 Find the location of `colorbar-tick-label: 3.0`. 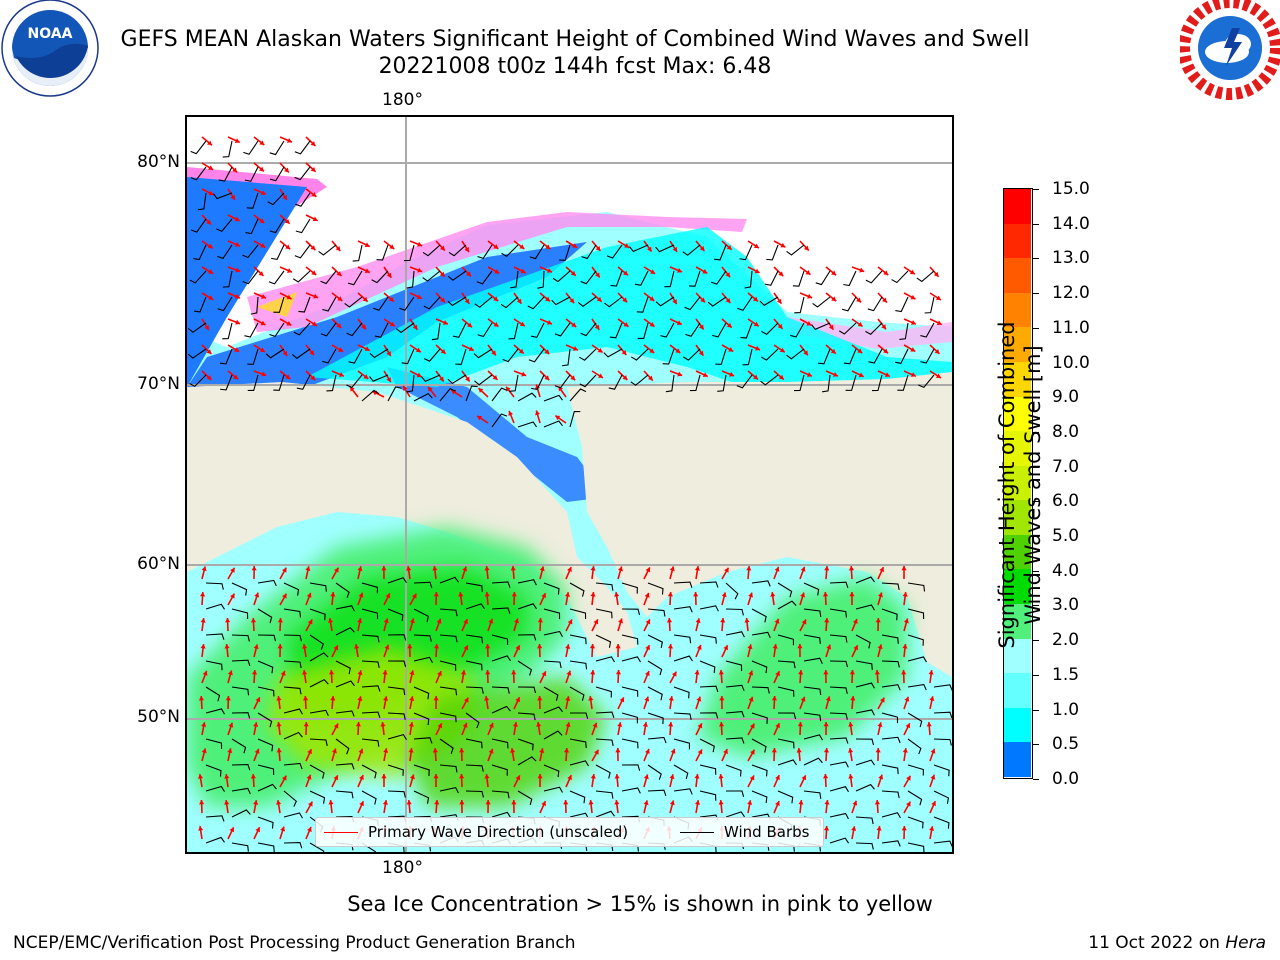

colorbar-tick-label: 3.0 is located at coordinates (1066, 605).